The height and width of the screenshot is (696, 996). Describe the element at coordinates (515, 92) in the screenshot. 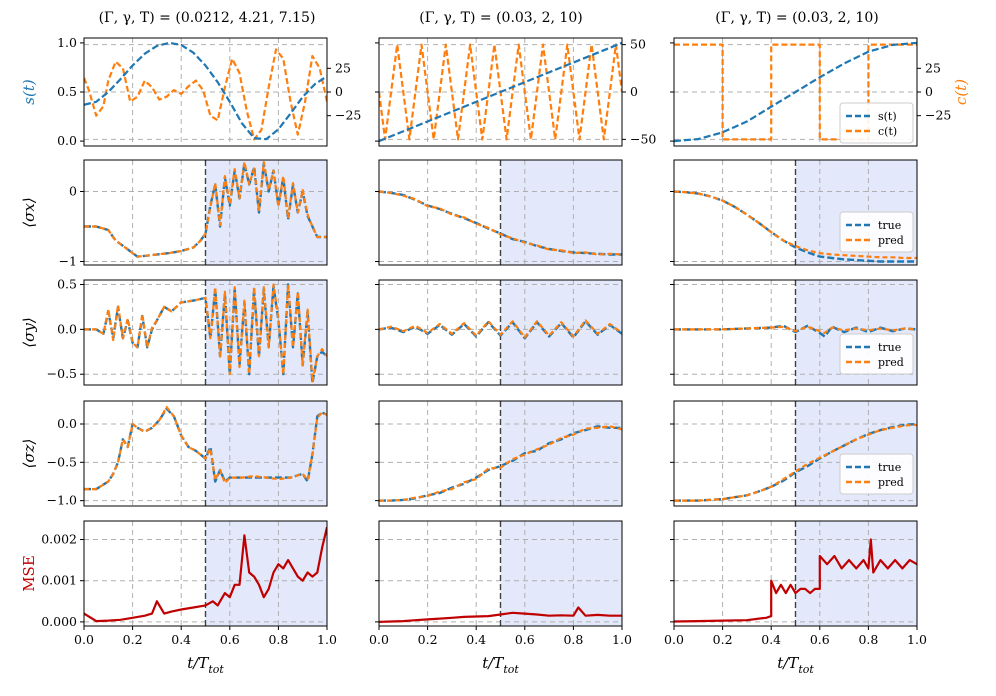

I see `panel-control-col2: −50 0 50` at that location.